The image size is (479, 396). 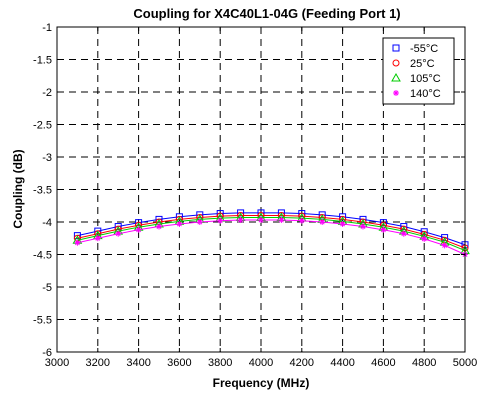 I want to click on y-tick-label: -1.5, so click(x=42, y=61).